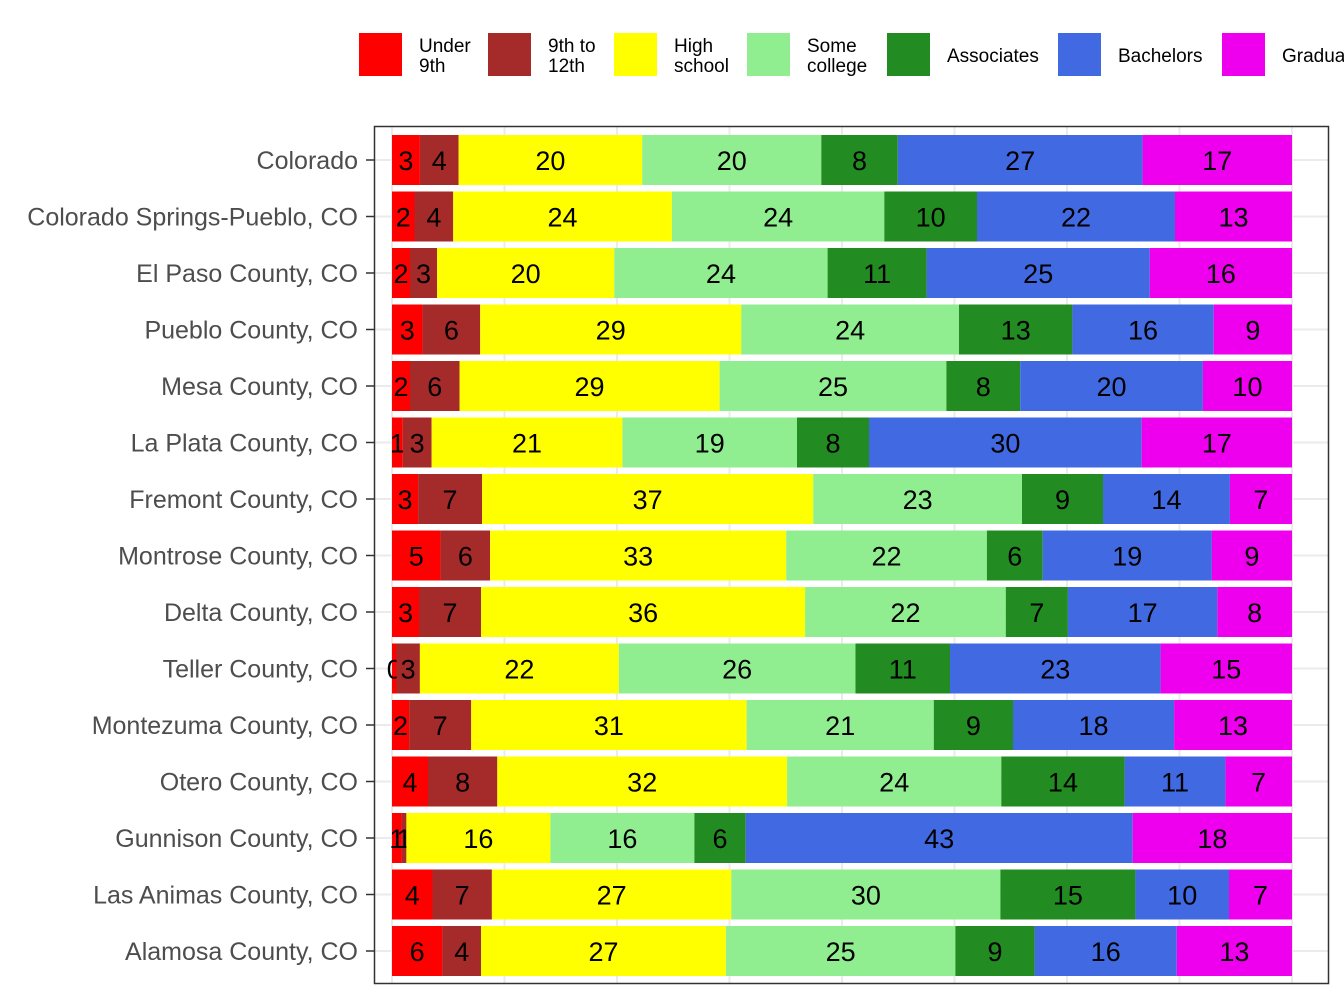 Image resolution: width=1344 pixels, height=1008 pixels. I want to click on legend-label: school, so click(701, 66).